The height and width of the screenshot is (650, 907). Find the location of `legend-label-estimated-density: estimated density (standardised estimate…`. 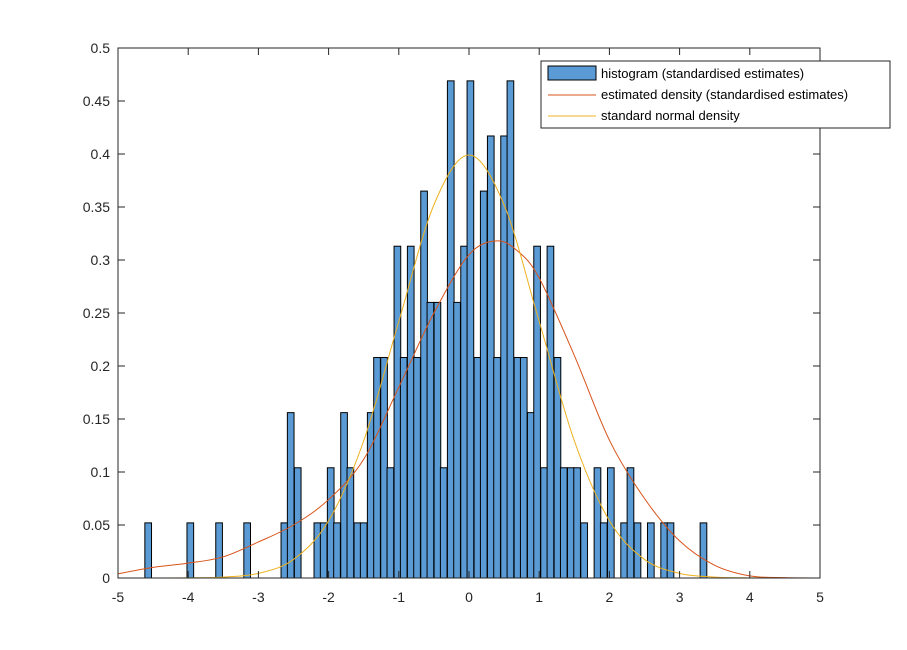

legend-label-estimated-density: estimated density (standardised estimate… is located at coordinates (724, 94).